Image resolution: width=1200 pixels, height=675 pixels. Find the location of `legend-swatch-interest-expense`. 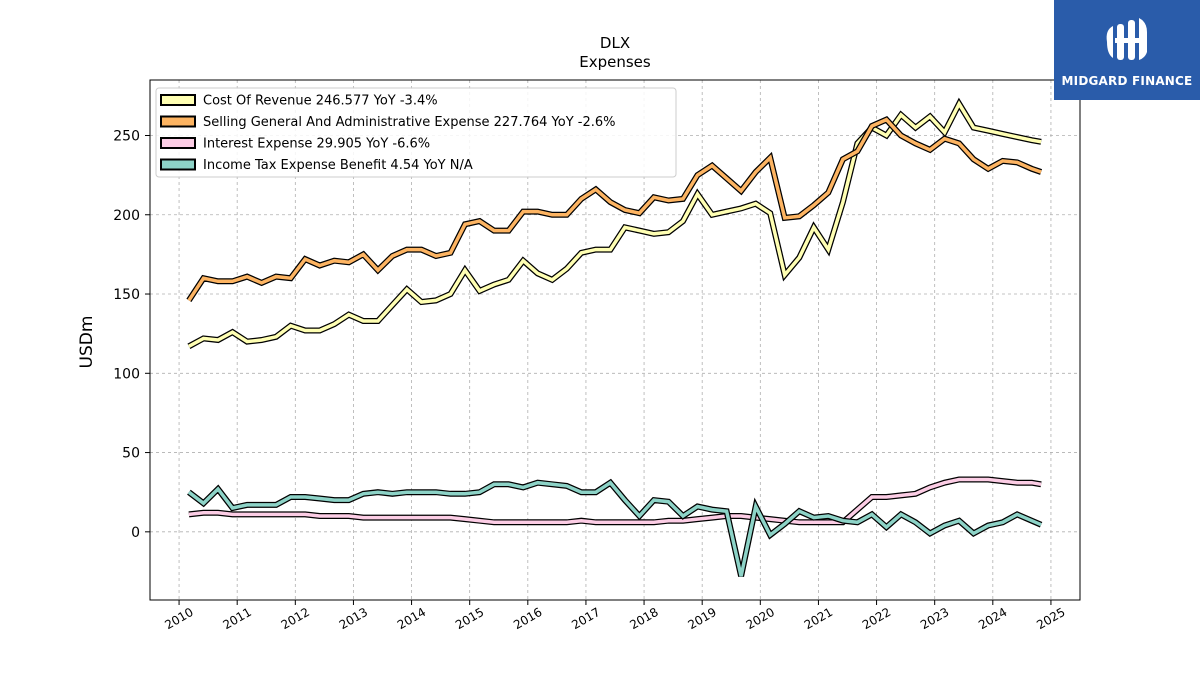

legend-swatch-interest-expense is located at coordinates (178, 143).